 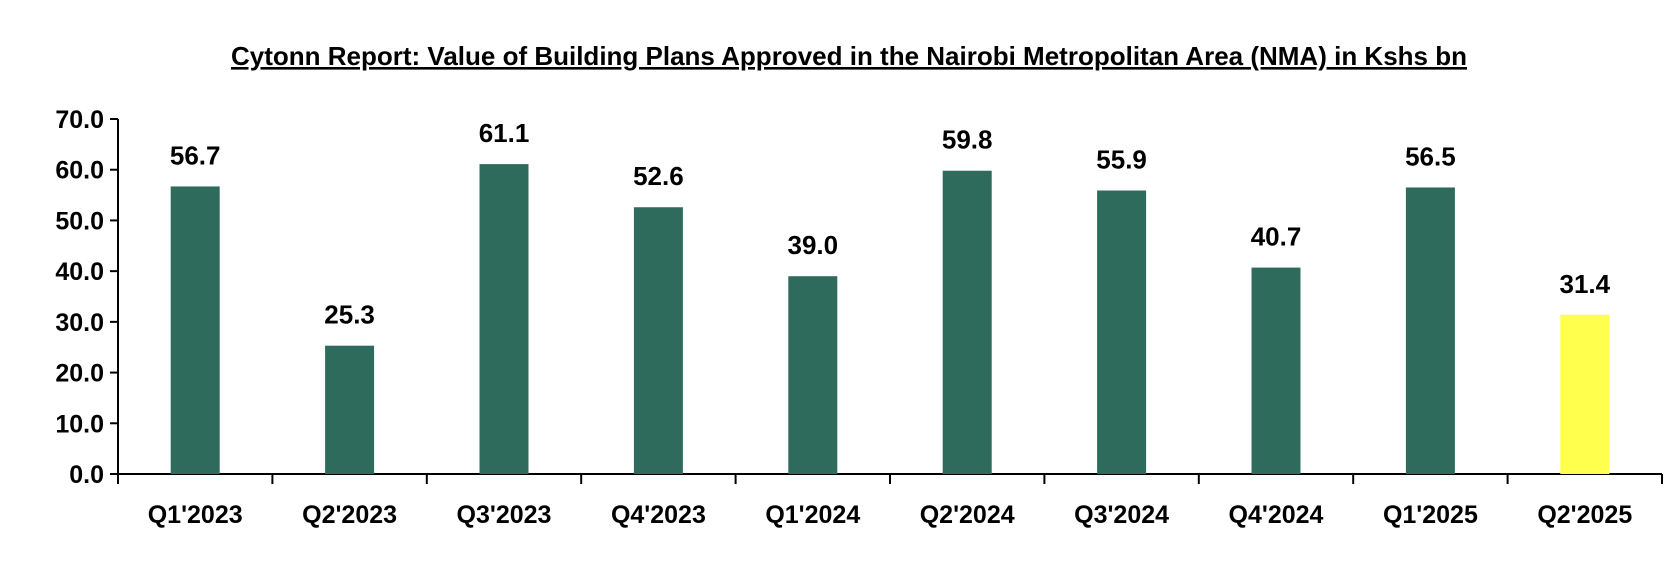 What do you see at coordinates (967, 140) in the screenshot?
I see `data-label: 59.8` at bounding box center [967, 140].